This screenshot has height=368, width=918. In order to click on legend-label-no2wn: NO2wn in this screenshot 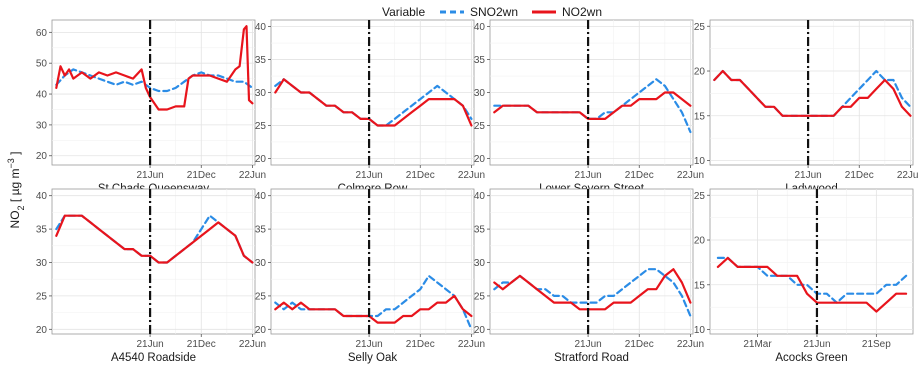, I will do `click(582, 12)`.